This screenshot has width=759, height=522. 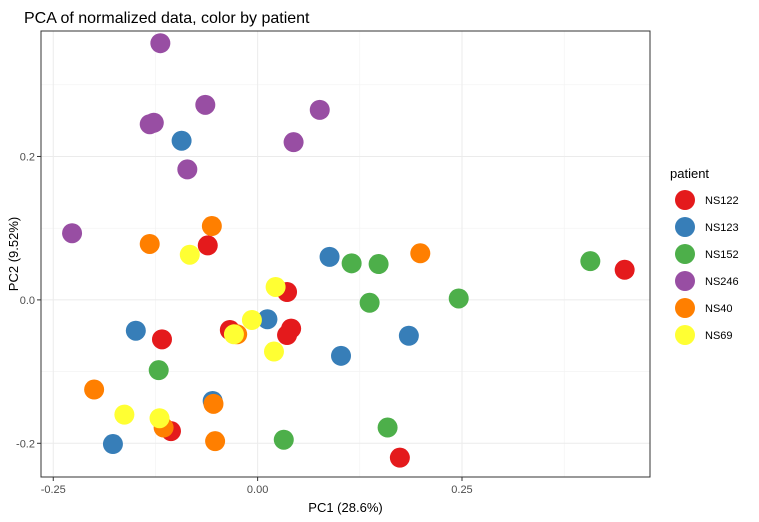 I want to click on legend-title: patient, so click(x=689, y=173).